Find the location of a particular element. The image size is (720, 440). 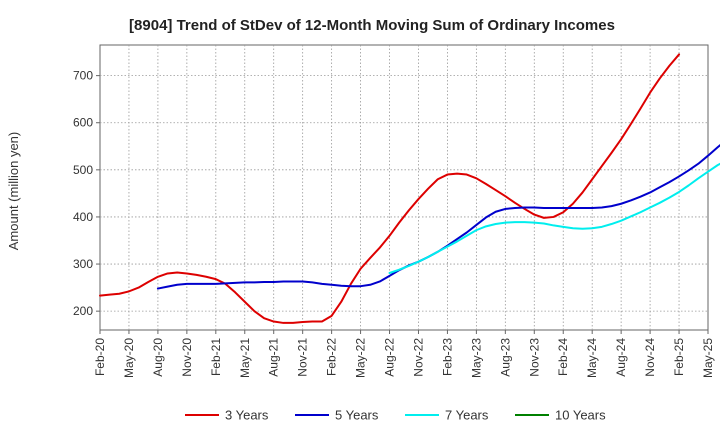

x-tick-label: Aug-22 is located at coordinates (390, 357).